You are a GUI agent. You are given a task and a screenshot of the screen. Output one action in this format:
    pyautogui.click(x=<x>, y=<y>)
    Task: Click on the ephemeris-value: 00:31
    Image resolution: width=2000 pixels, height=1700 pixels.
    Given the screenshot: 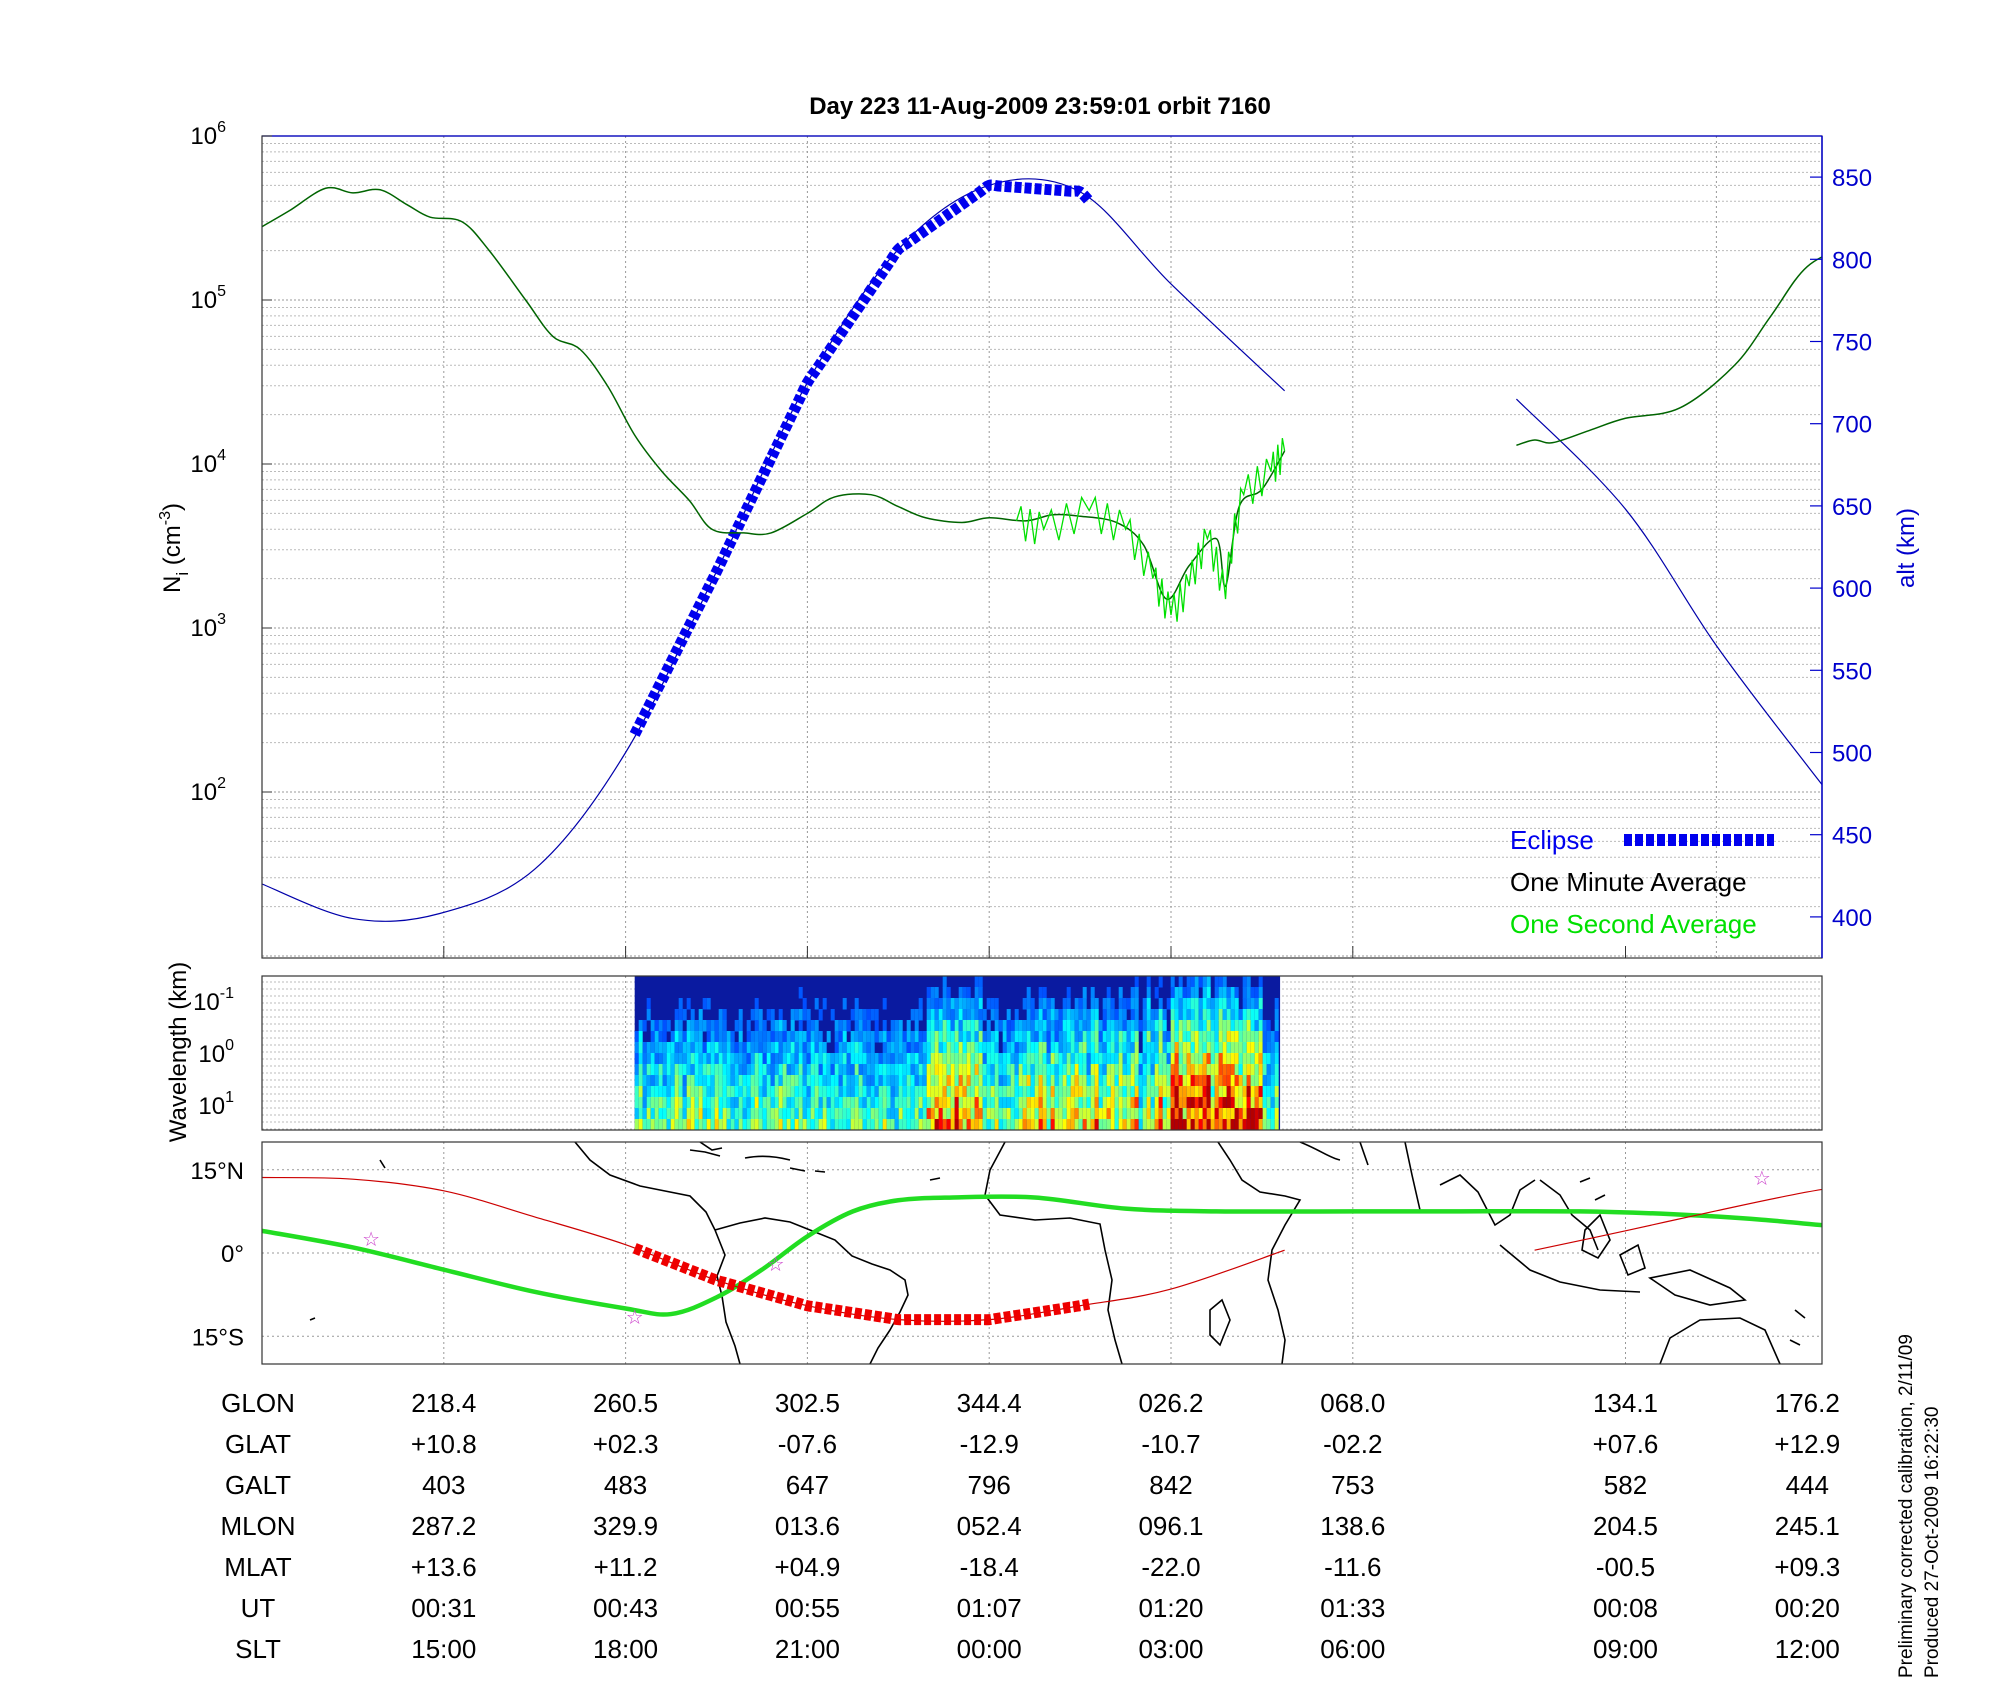 What is the action you would take?
    pyautogui.click(x=443, y=1608)
    